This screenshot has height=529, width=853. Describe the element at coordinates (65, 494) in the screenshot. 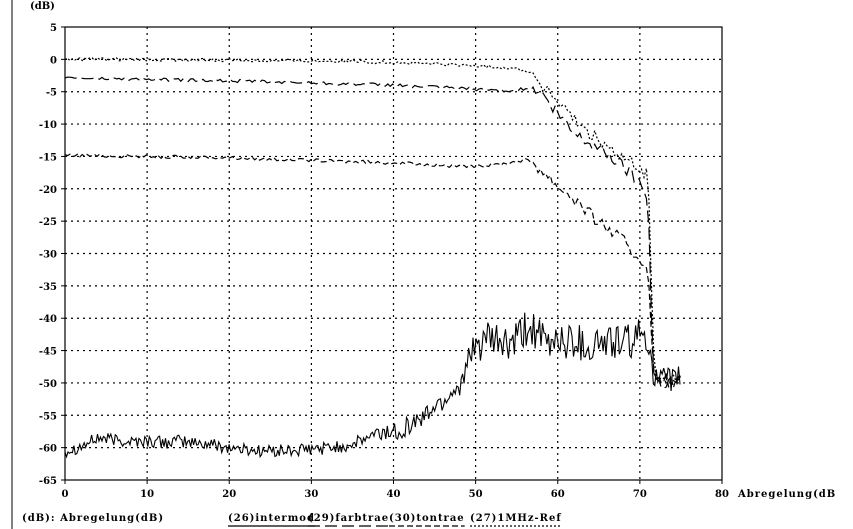

I see `x-tick-label: 0` at that location.